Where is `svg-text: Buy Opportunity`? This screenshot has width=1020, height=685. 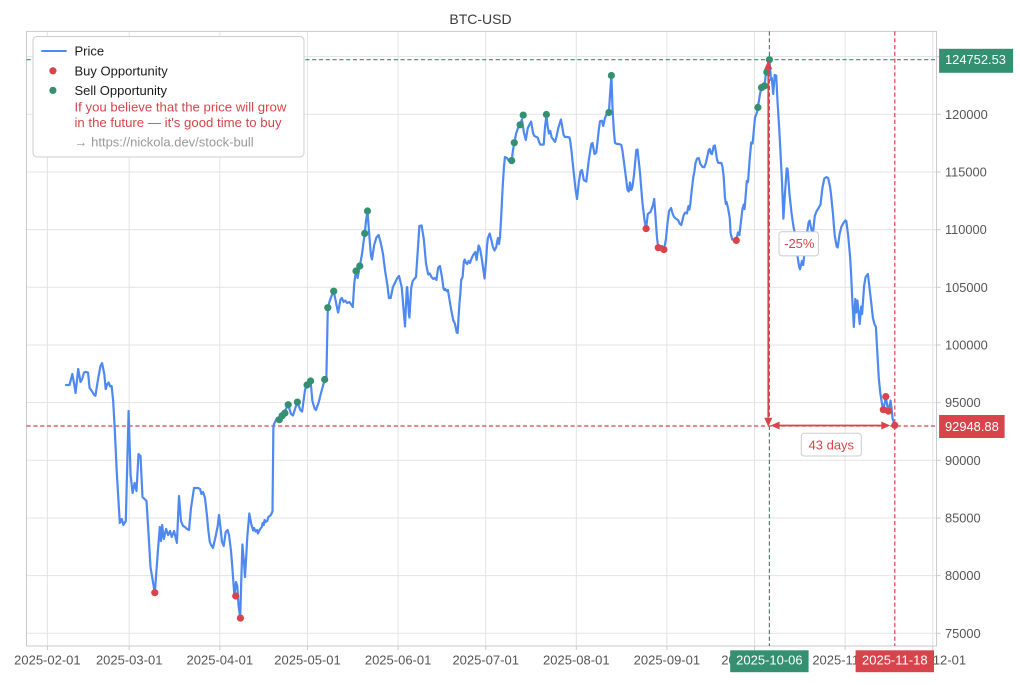 svg-text: Buy Opportunity is located at coordinates (122, 70).